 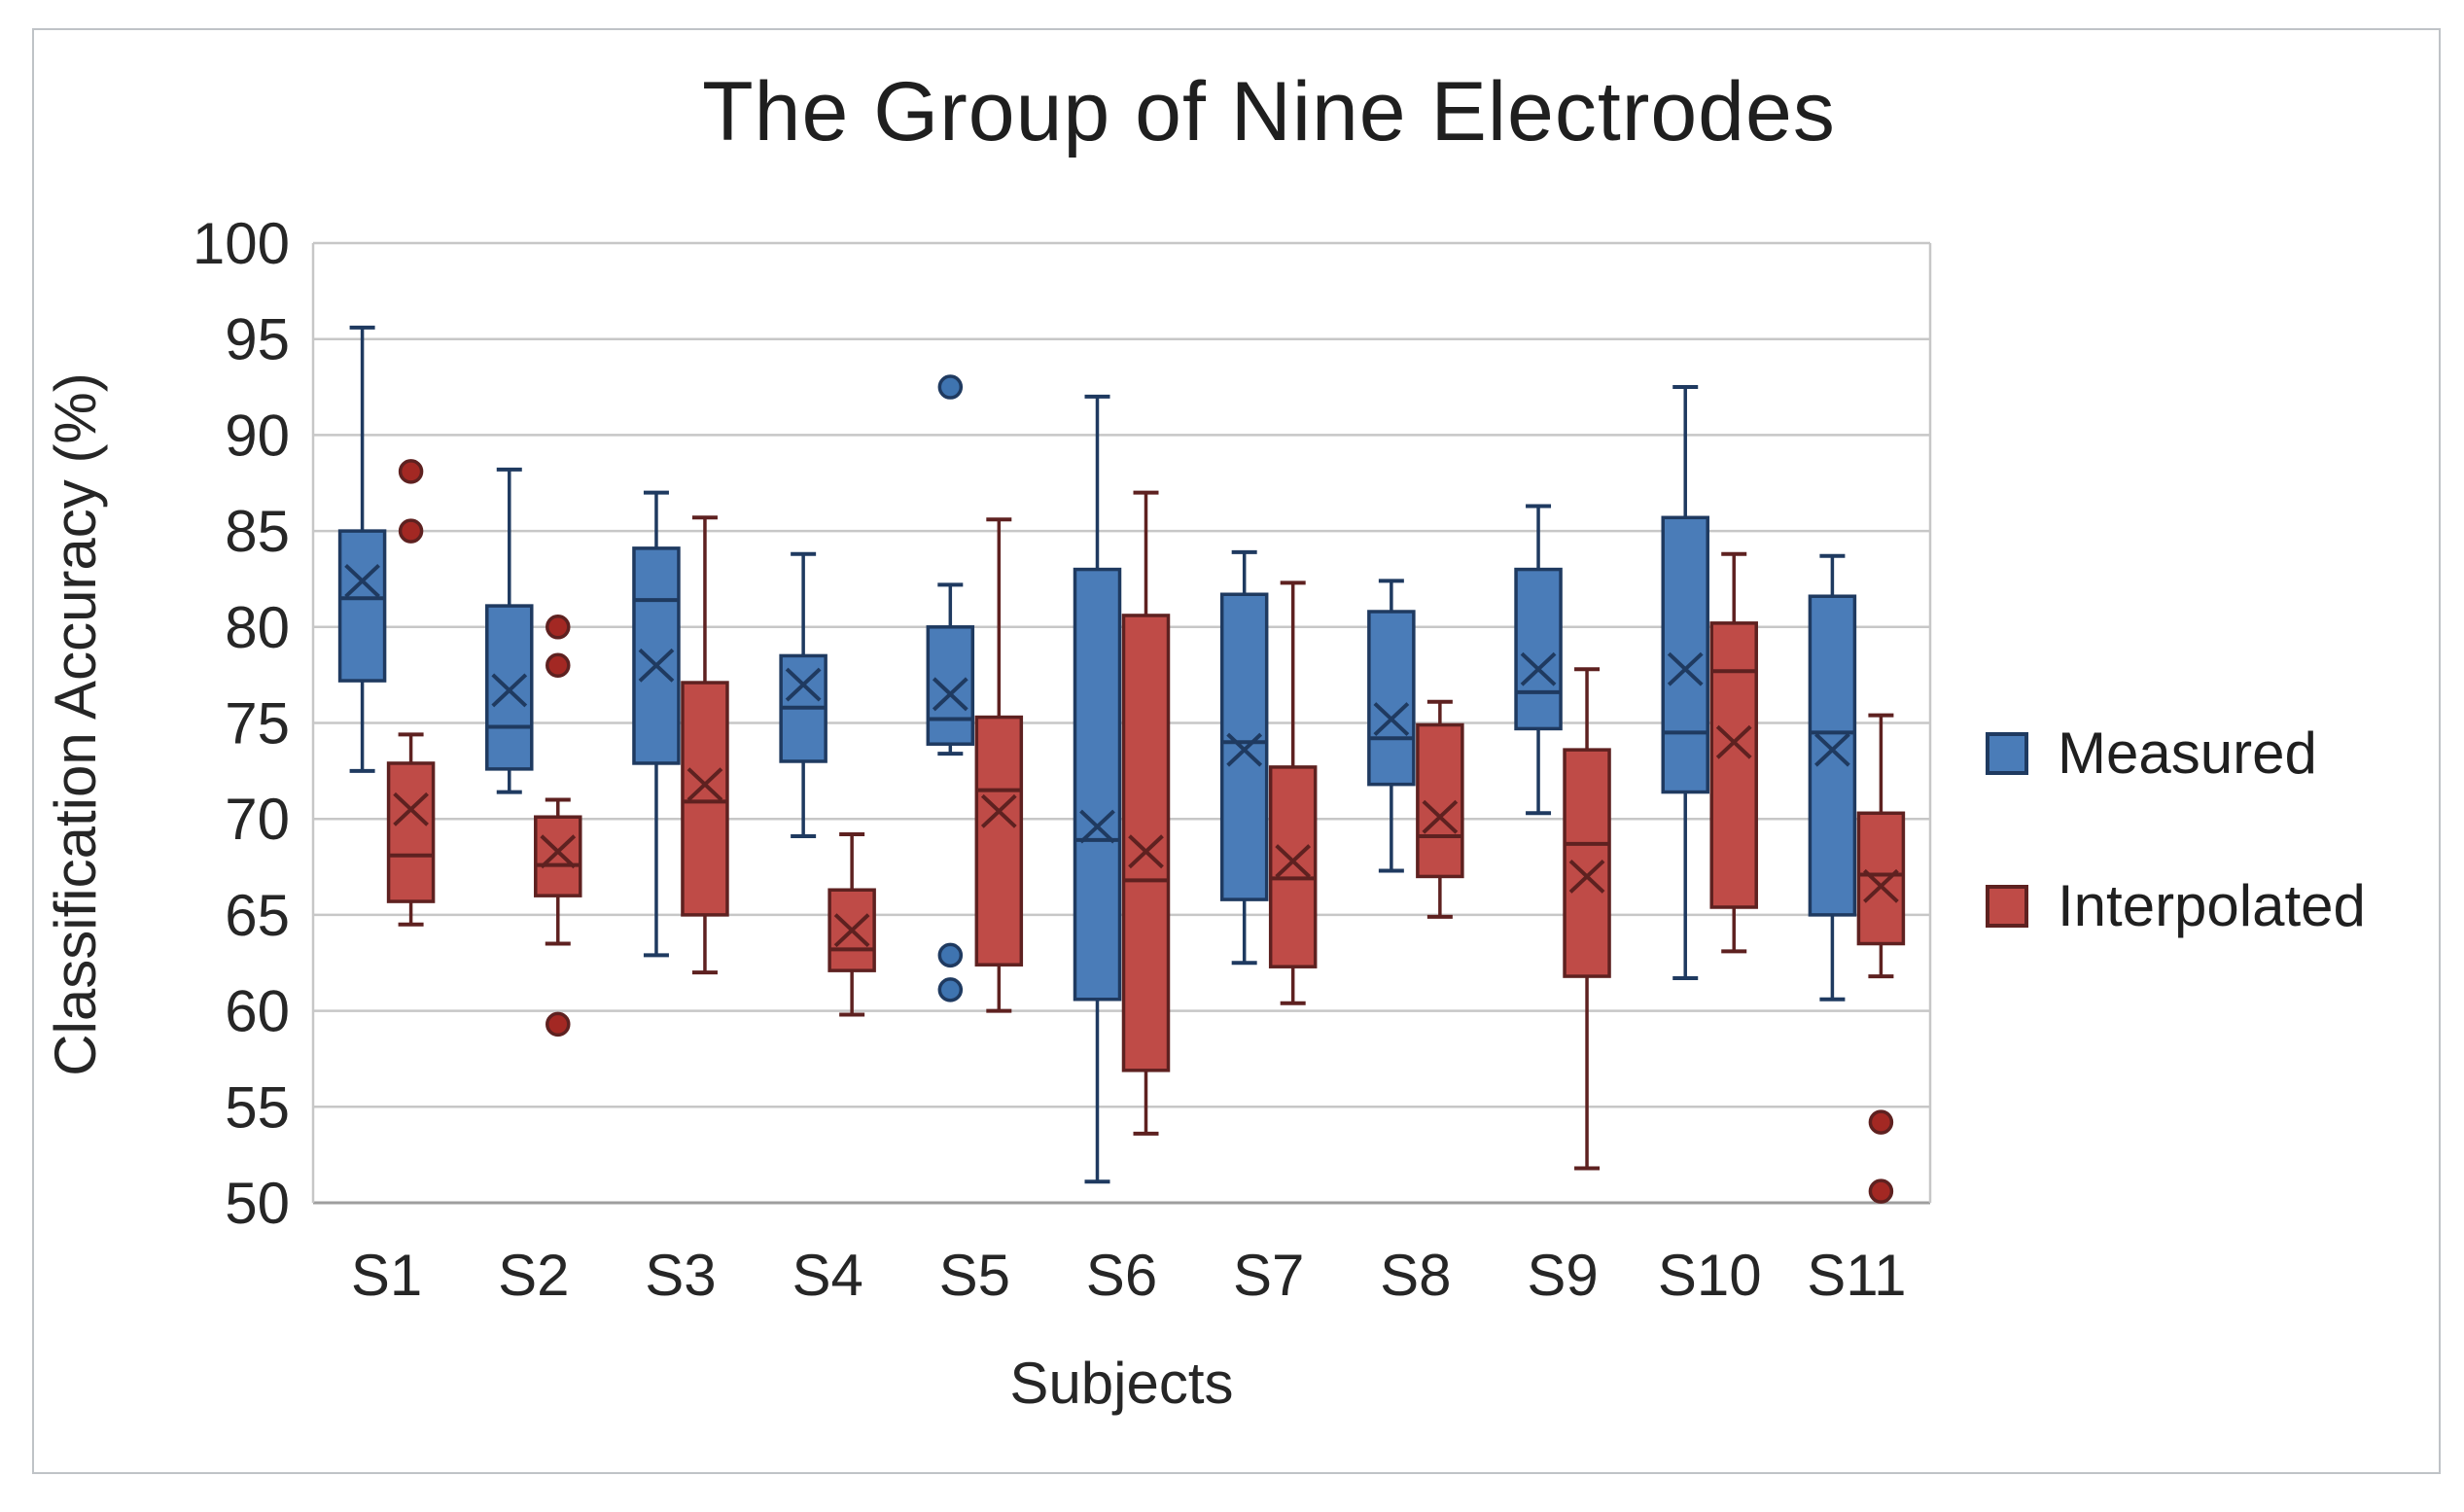 What do you see at coordinates (1121, 1275) in the screenshot?
I see `x-tick-label: S6` at bounding box center [1121, 1275].